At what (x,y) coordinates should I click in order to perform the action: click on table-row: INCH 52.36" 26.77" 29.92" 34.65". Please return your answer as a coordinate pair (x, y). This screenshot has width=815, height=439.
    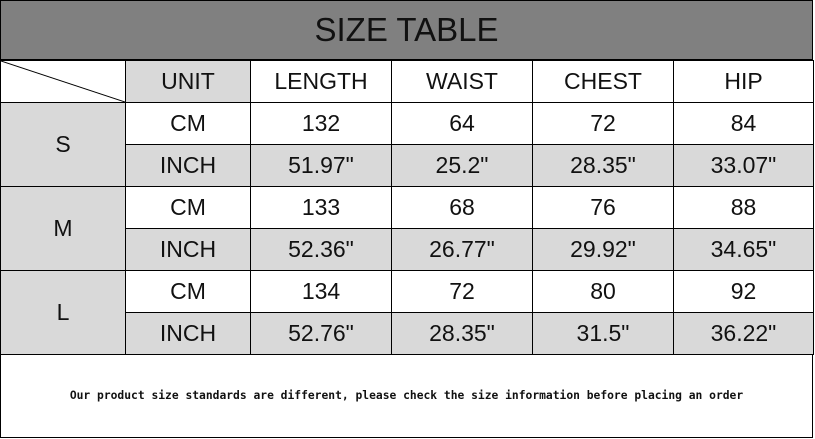
    Looking at the image, I should click on (407, 249).